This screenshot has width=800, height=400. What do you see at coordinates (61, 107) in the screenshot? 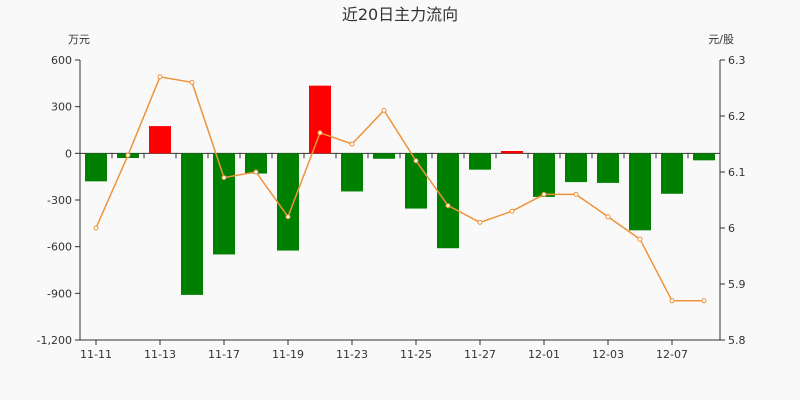
I see `left-tick-label: 300` at bounding box center [61, 107].